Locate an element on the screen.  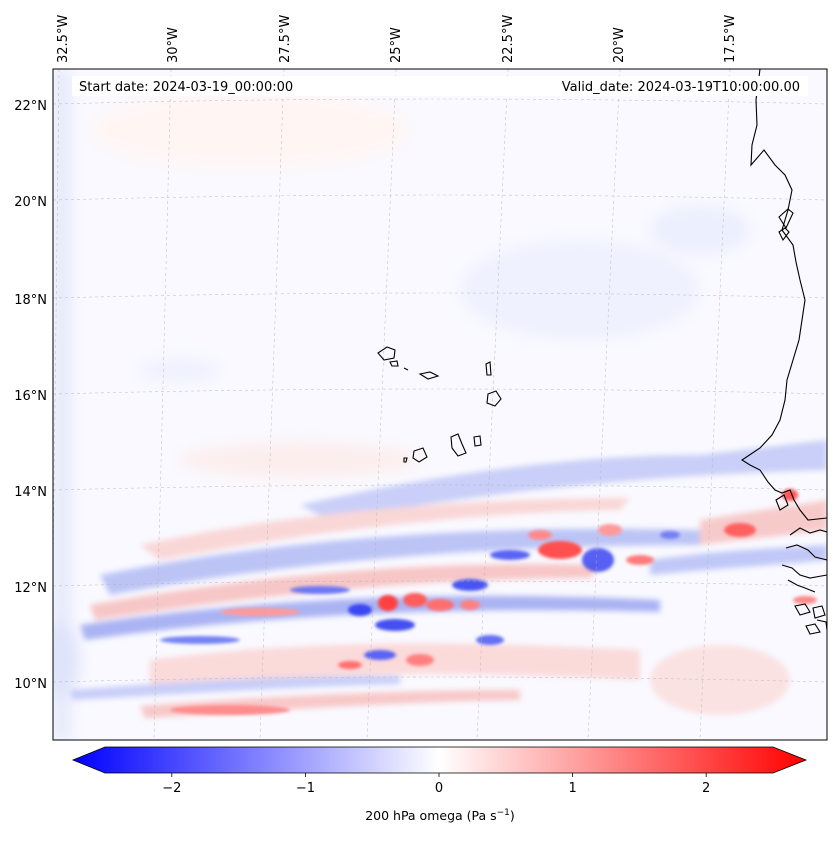
lon-label: 30°W is located at coordinates (173, 45).